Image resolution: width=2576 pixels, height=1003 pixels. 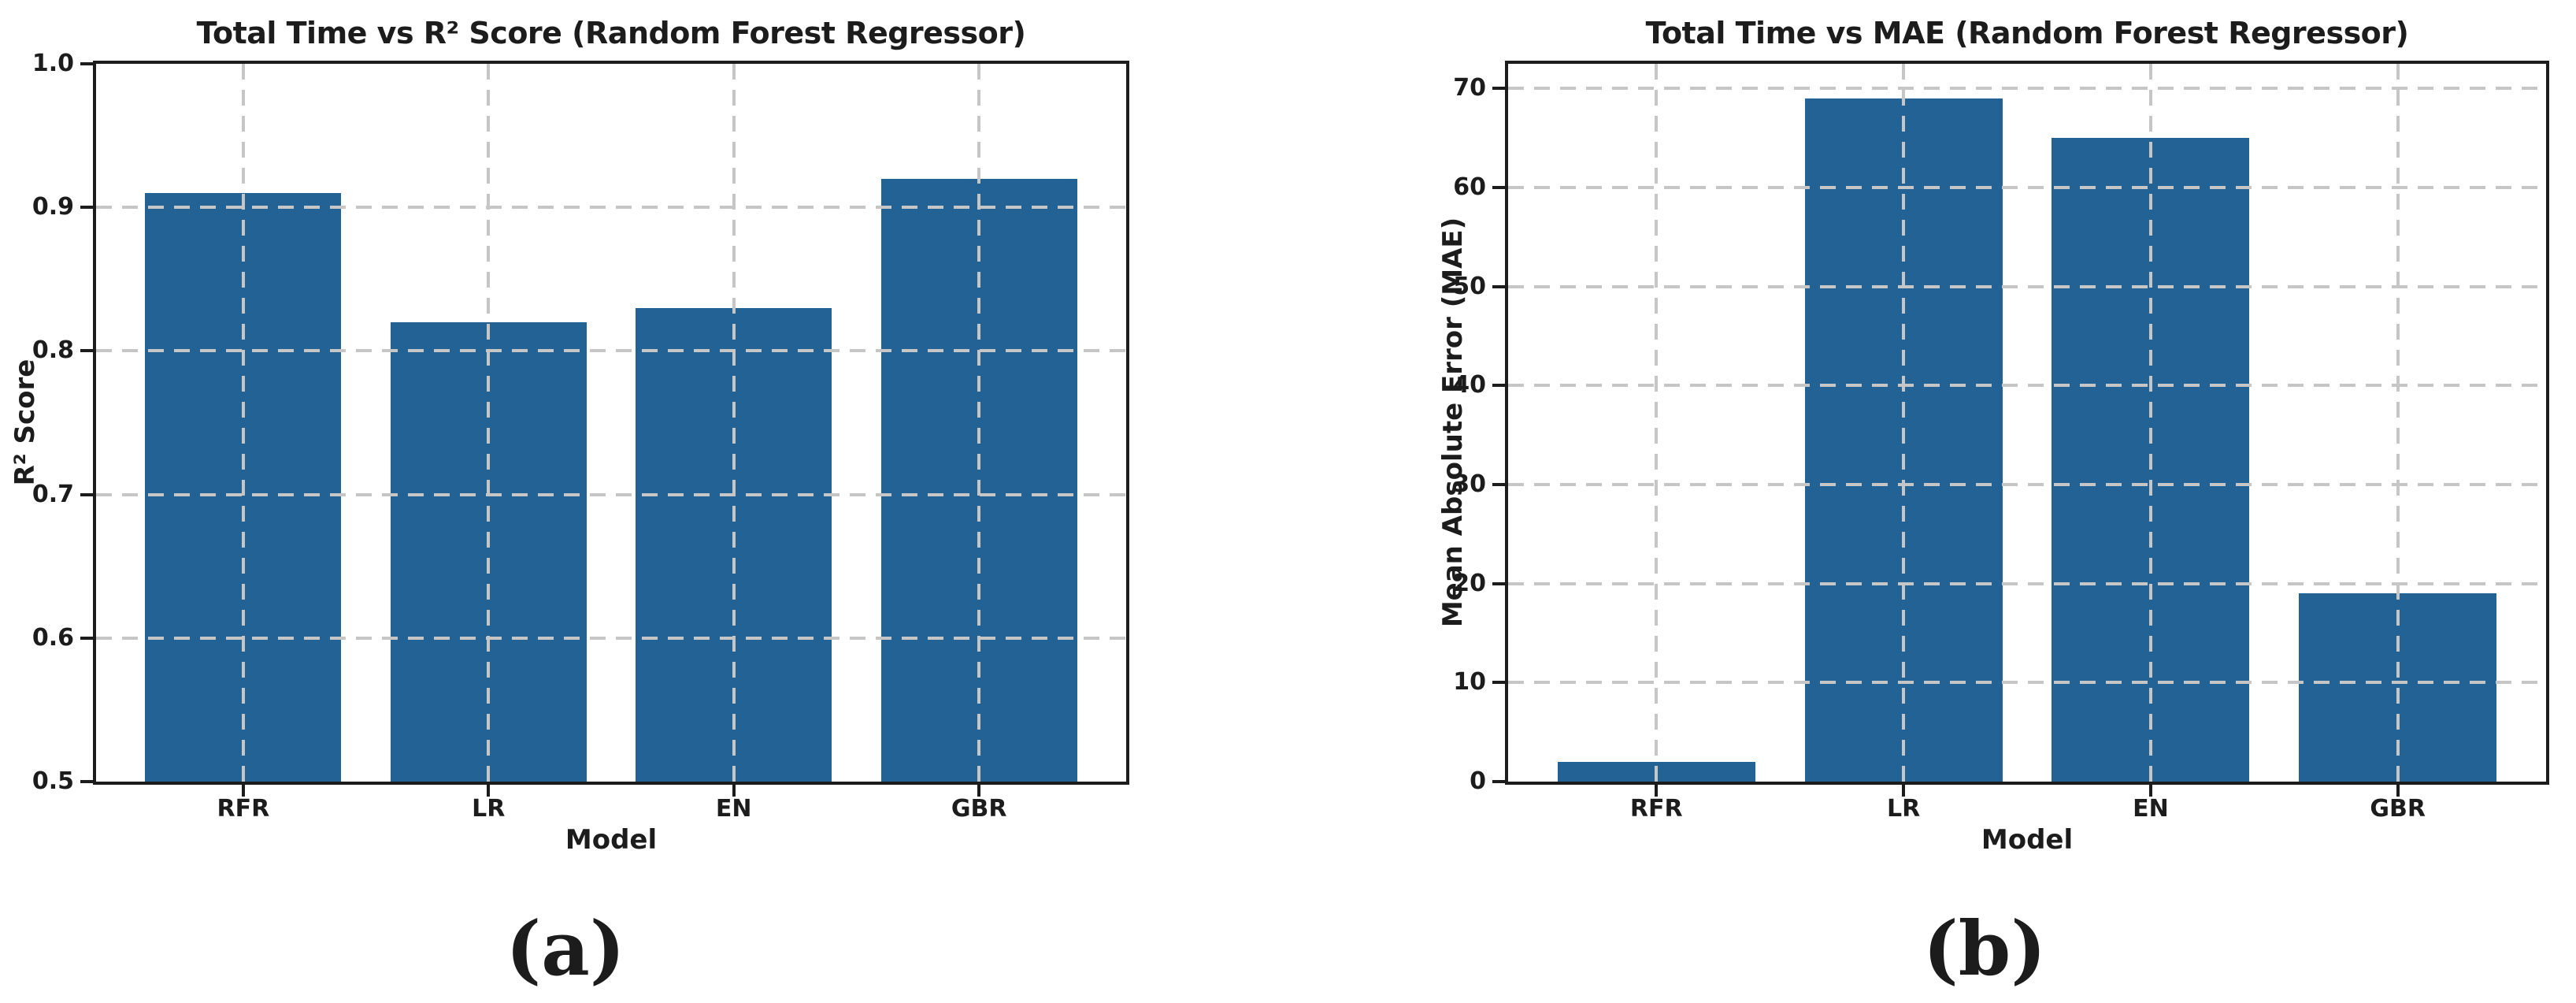 I want to click on y-tick-label: 0, so click(x=1478, y=781).